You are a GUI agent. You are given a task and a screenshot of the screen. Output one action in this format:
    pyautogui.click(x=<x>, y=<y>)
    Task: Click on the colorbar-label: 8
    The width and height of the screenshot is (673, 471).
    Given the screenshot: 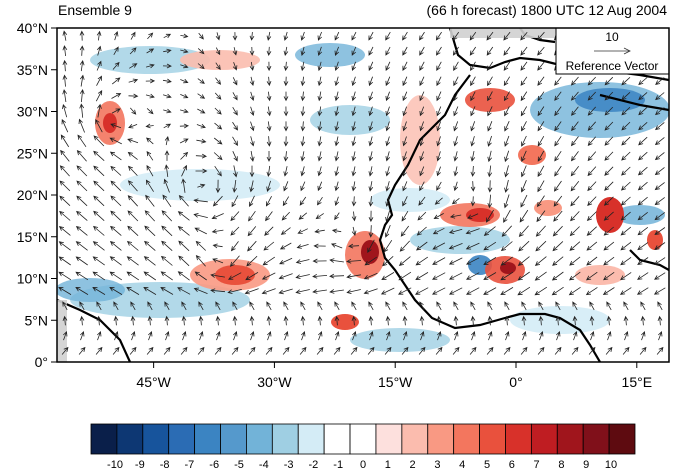 What is the action you would take?
    pyautogui.click(x=561, y=465)
    